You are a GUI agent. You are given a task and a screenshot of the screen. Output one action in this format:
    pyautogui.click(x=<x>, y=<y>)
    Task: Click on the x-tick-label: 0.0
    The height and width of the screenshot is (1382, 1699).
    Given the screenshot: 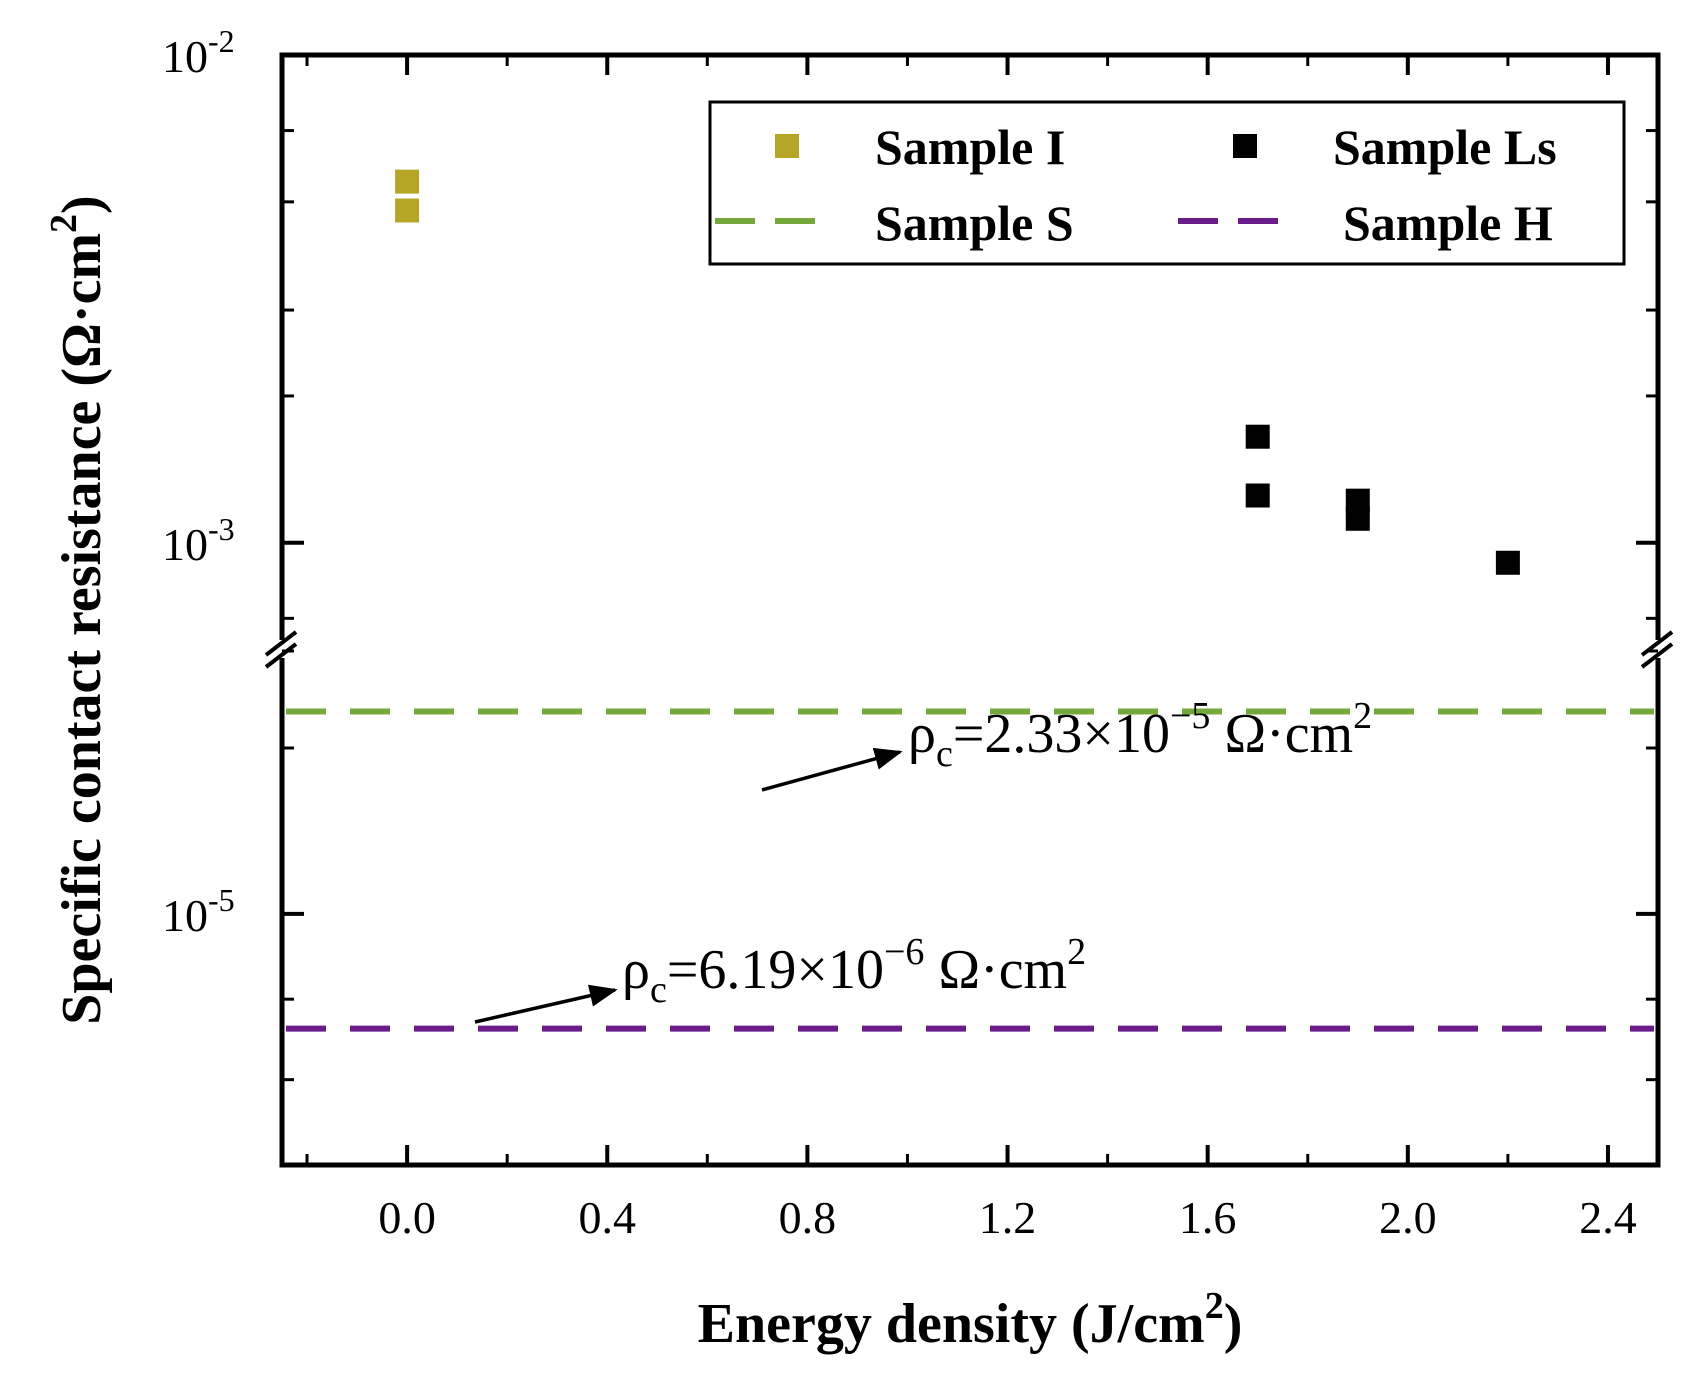 What is the action you would take?
    pyautogui.click(x=407, y=1217)
    